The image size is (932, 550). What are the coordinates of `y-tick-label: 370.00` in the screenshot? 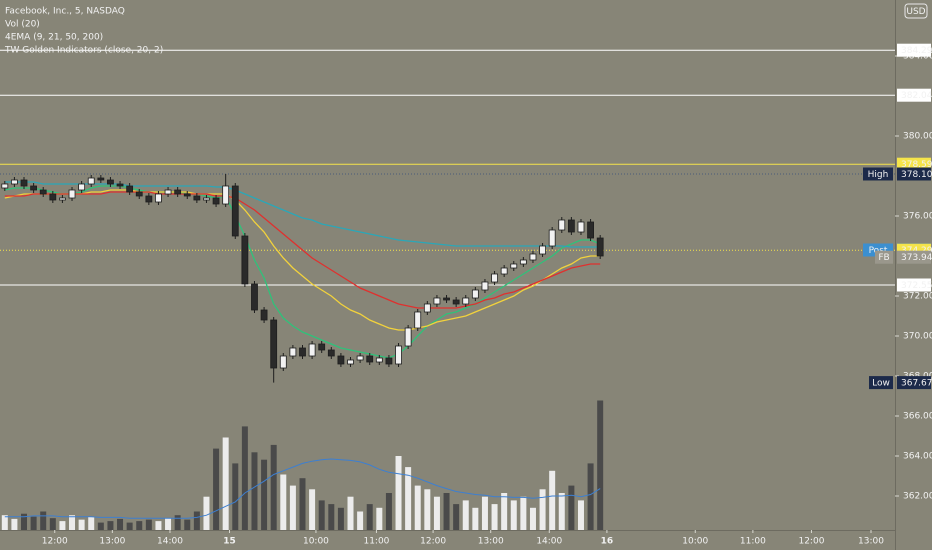 It's located at (917, 337).